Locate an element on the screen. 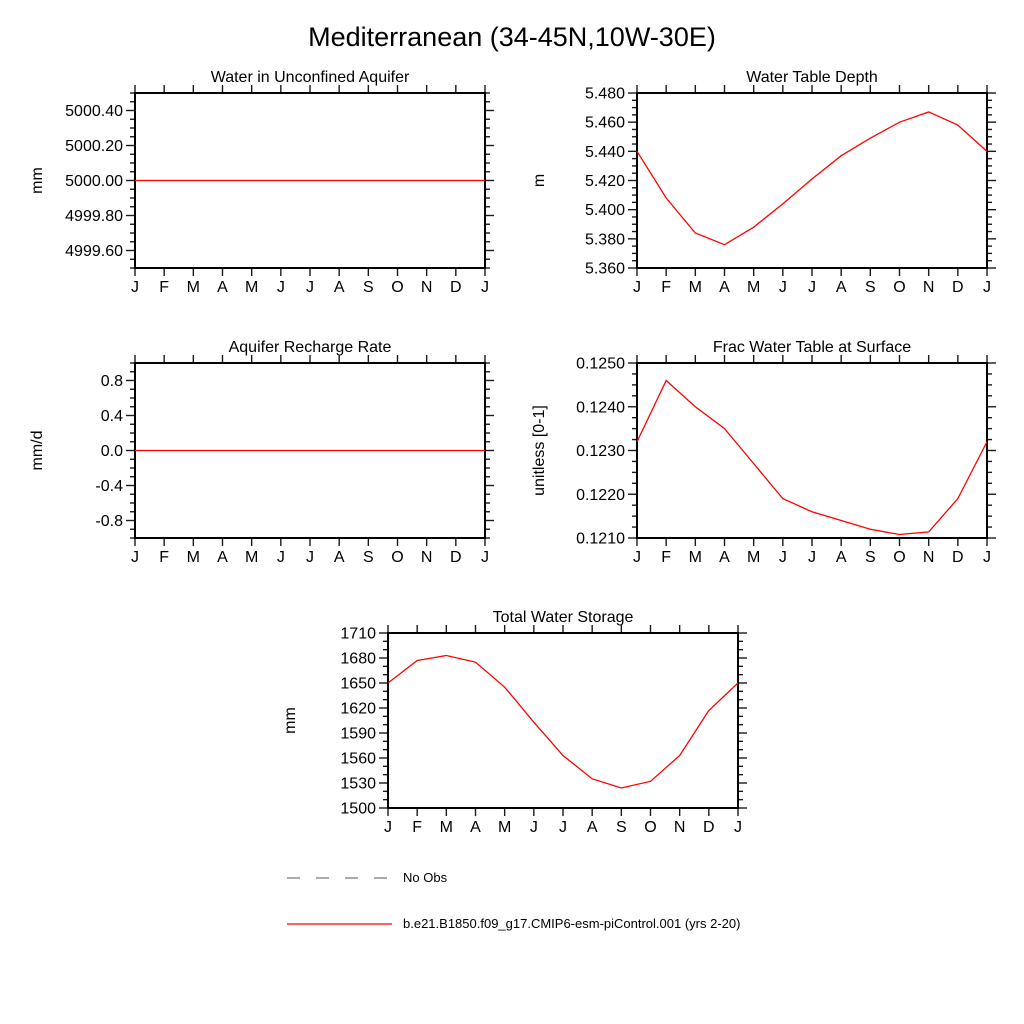  y-axis-title: m is located at coordinates (539, 180).